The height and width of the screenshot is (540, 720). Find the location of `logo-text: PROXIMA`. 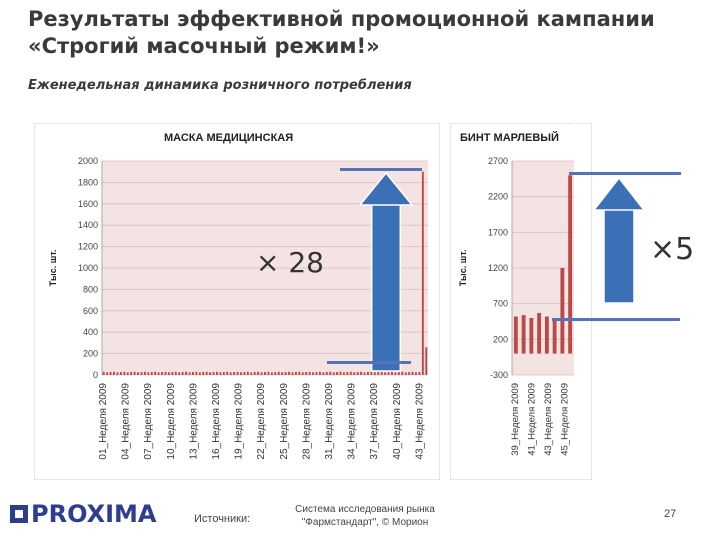

logo-text: PROXIMA is located at coordinates (94, 514).